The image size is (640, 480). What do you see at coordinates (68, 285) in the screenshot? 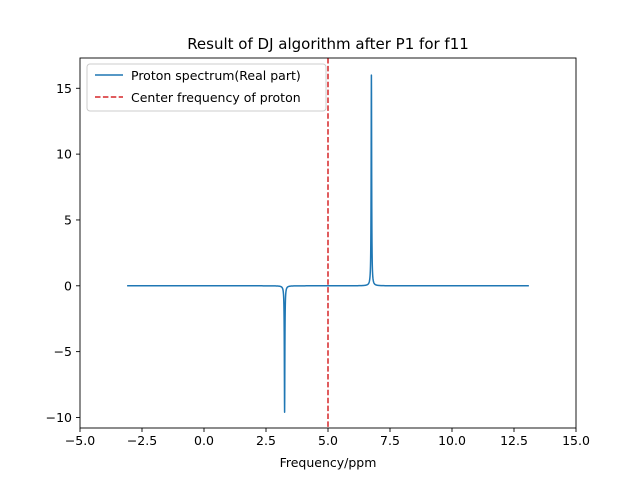
I see `y-tick-label: 0` at bounding box center [68, 285].